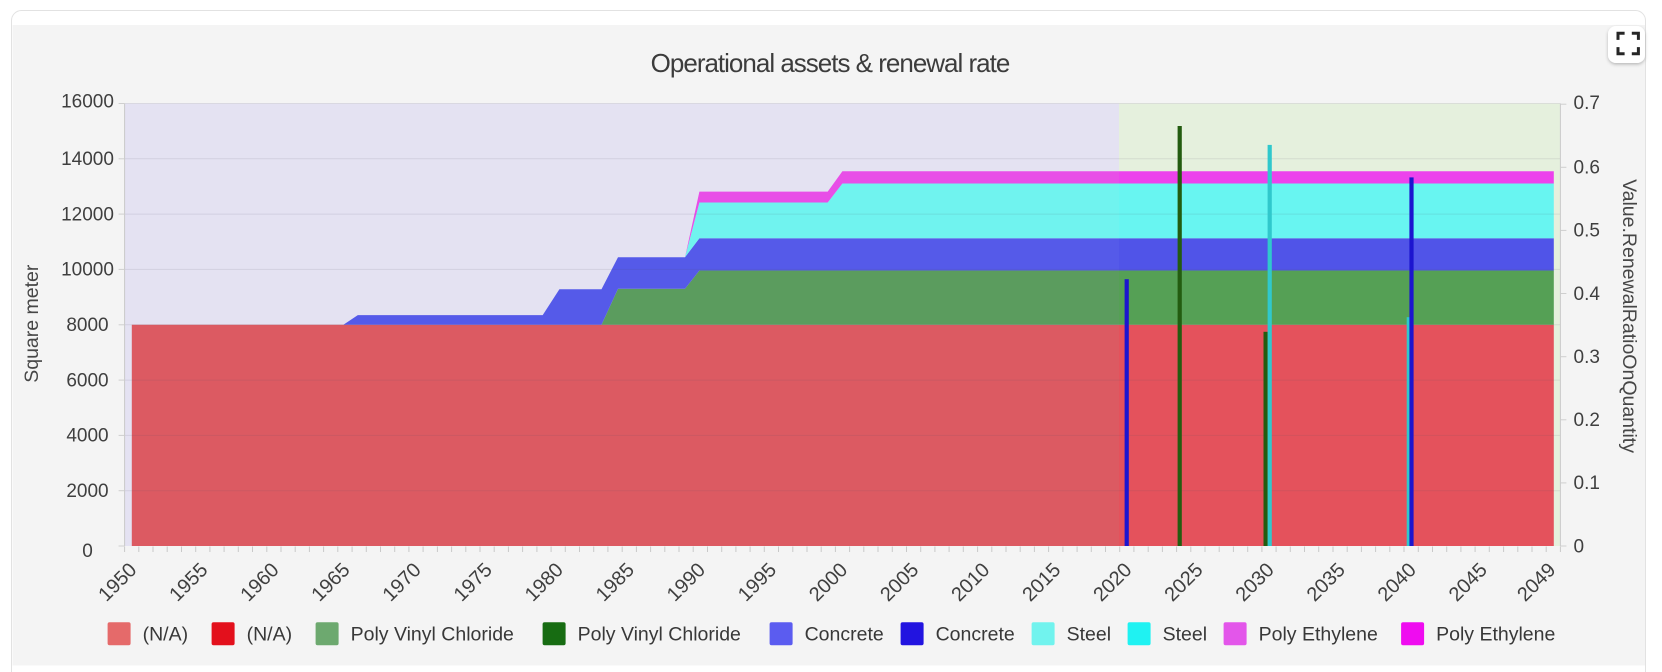 The width and height of the screenshot is (1662, 672). I want to click on svg-text: 0.3, so click(1587, 357).